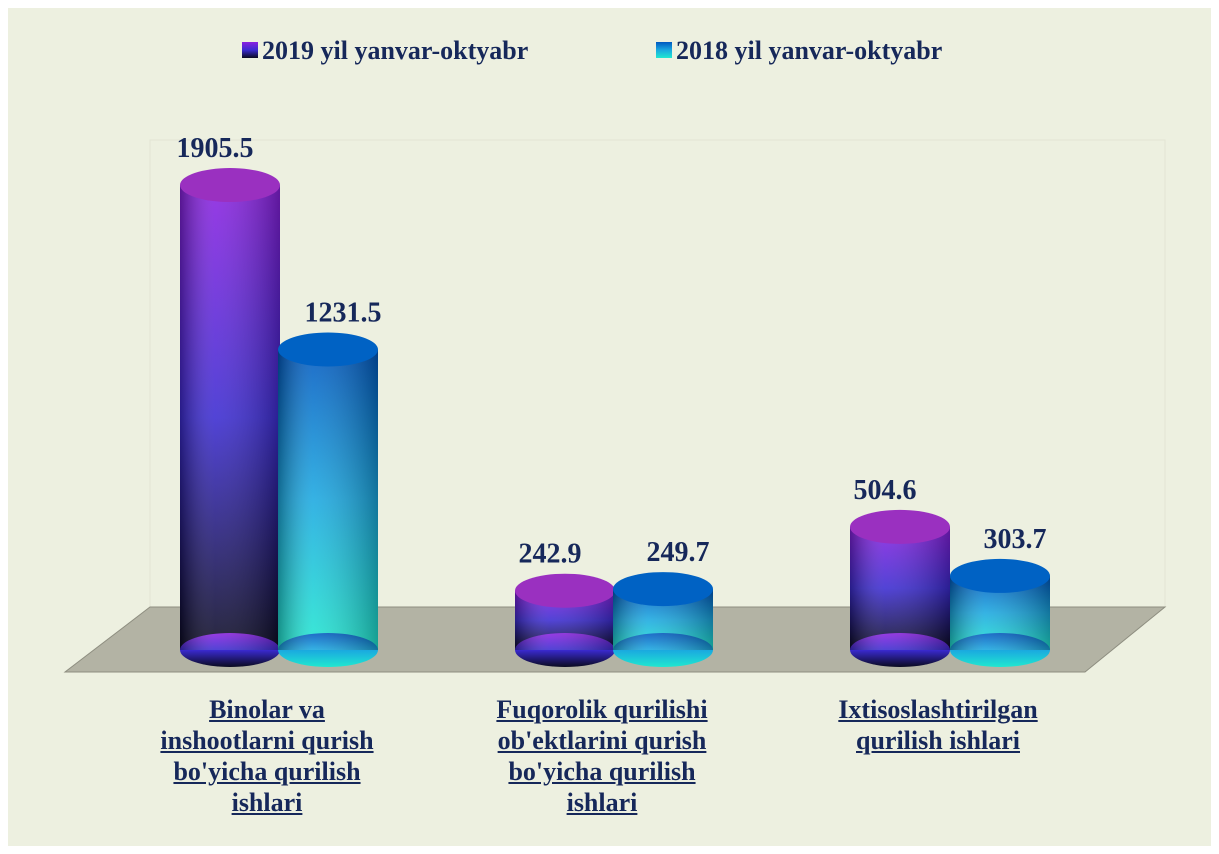 The width and height of the screenshot is (1219, 854). I want to click on value-label: 1231.5, so click(343, 313).